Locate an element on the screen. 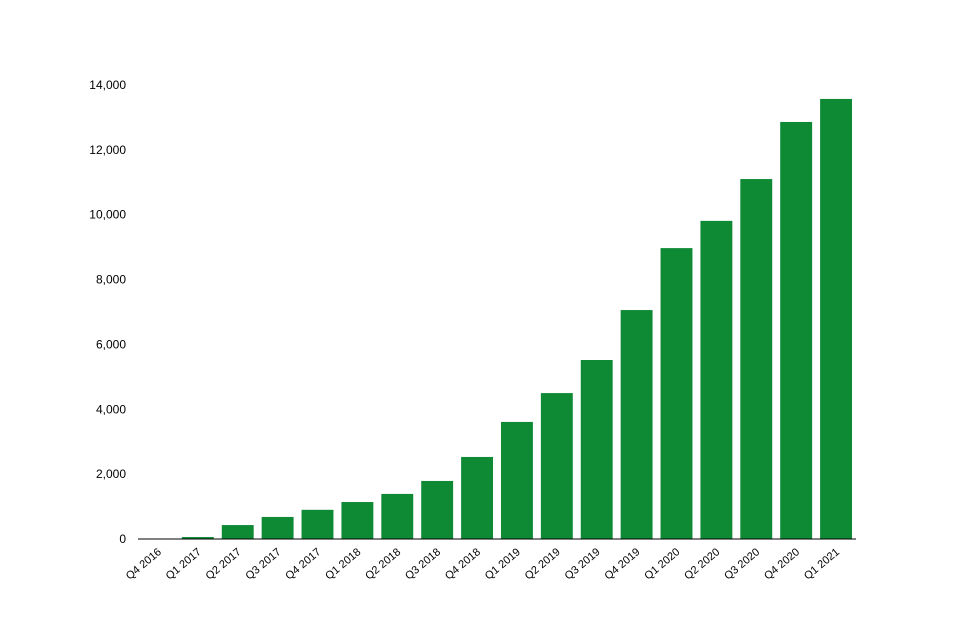 Image resolution: width=960 pixels, height=640 pixels. y-tick-label: 8,000 is located at coordinates (111, 280).